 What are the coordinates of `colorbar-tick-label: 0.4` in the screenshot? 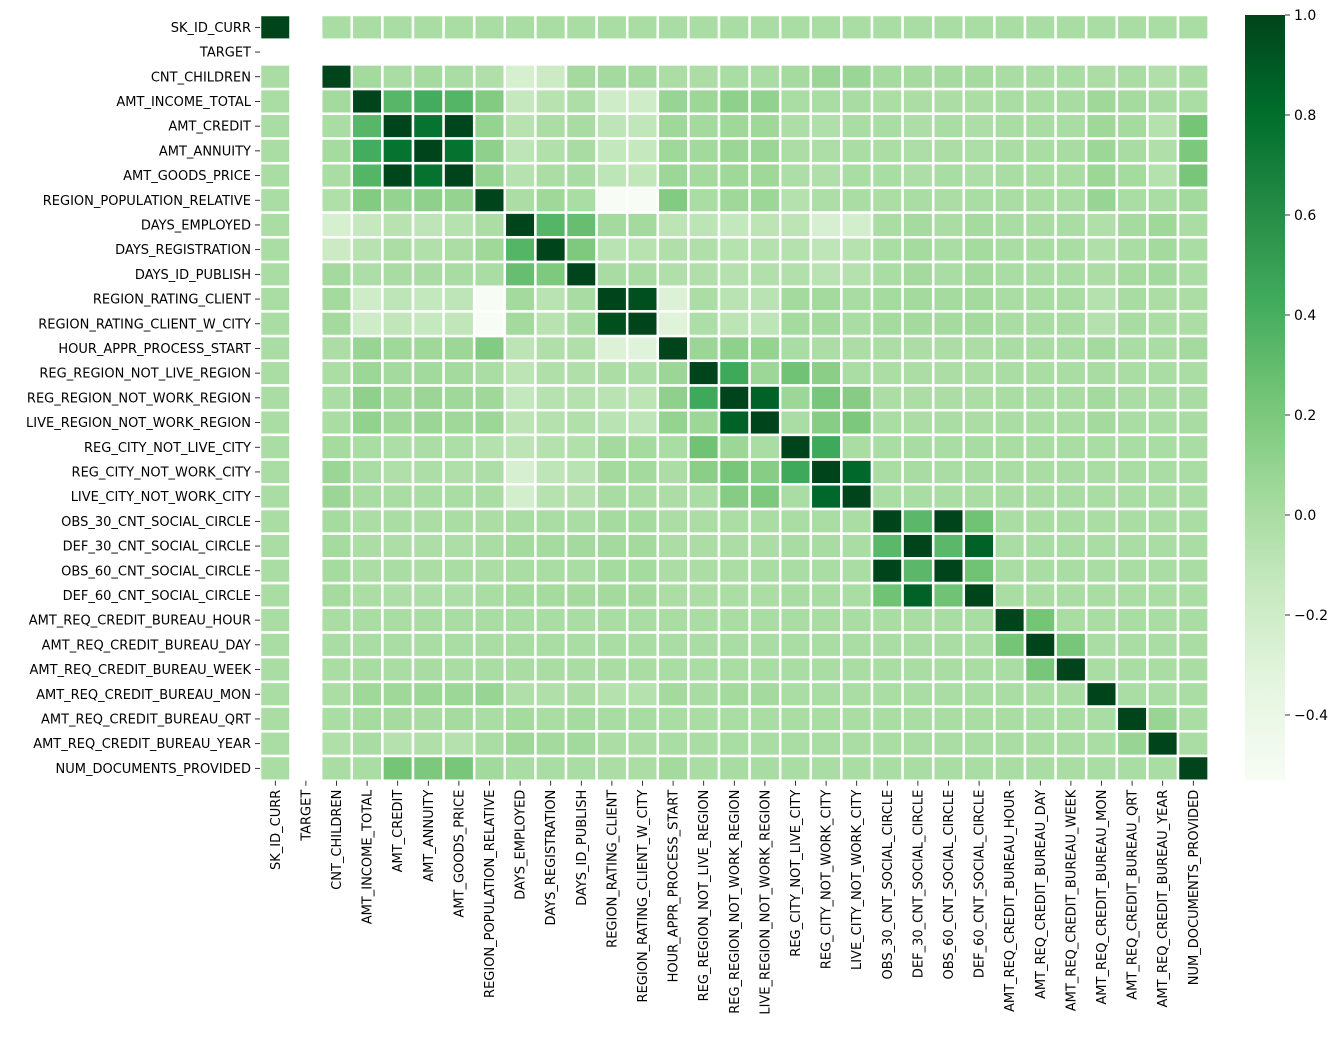 It's located at (1305, 316).